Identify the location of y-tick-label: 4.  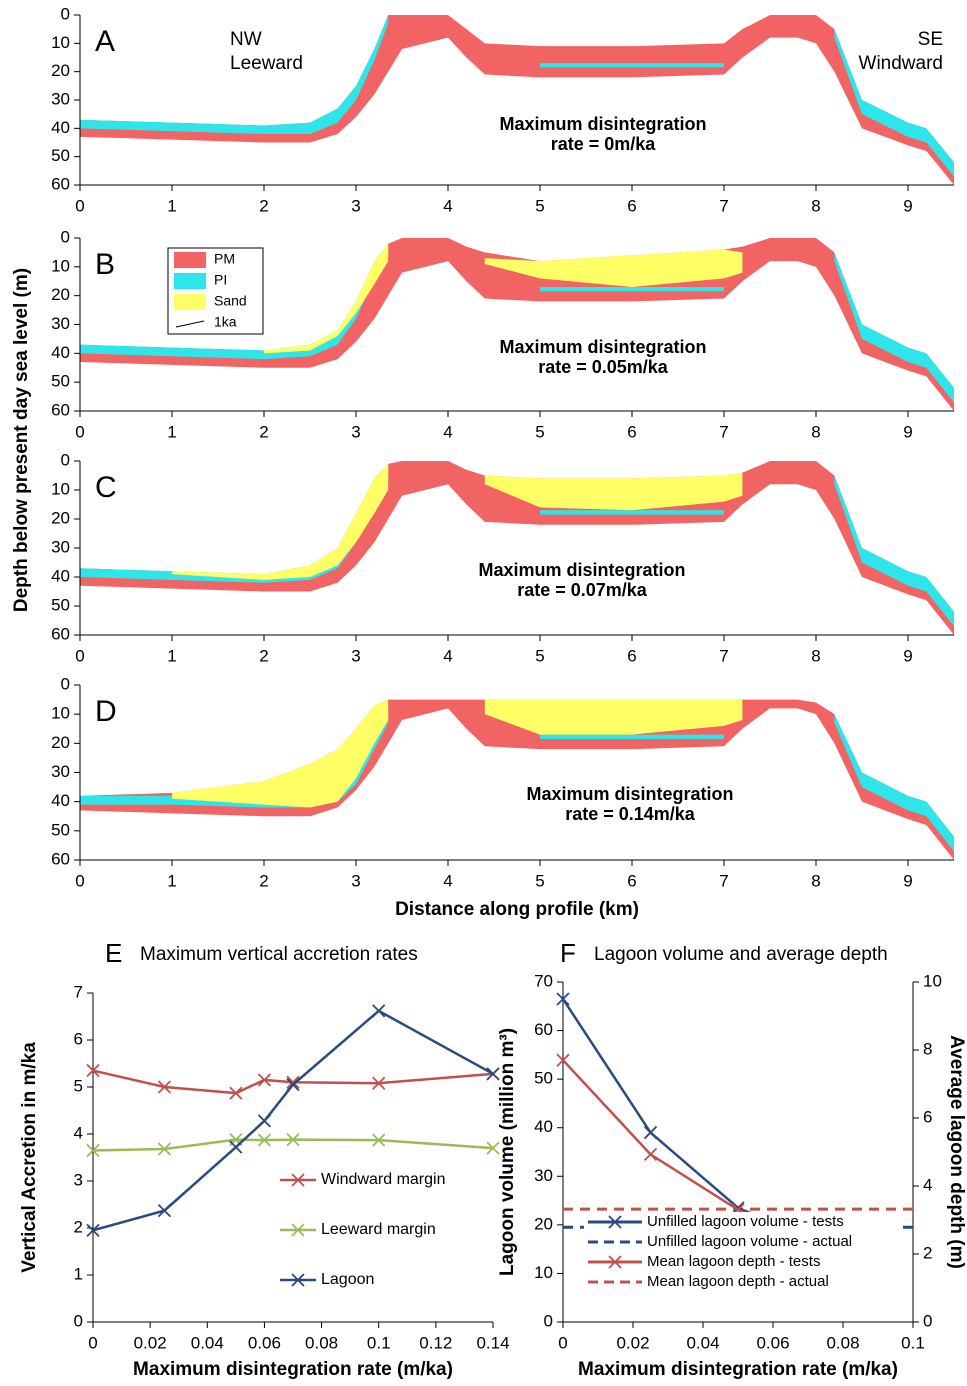
(78, 1132).